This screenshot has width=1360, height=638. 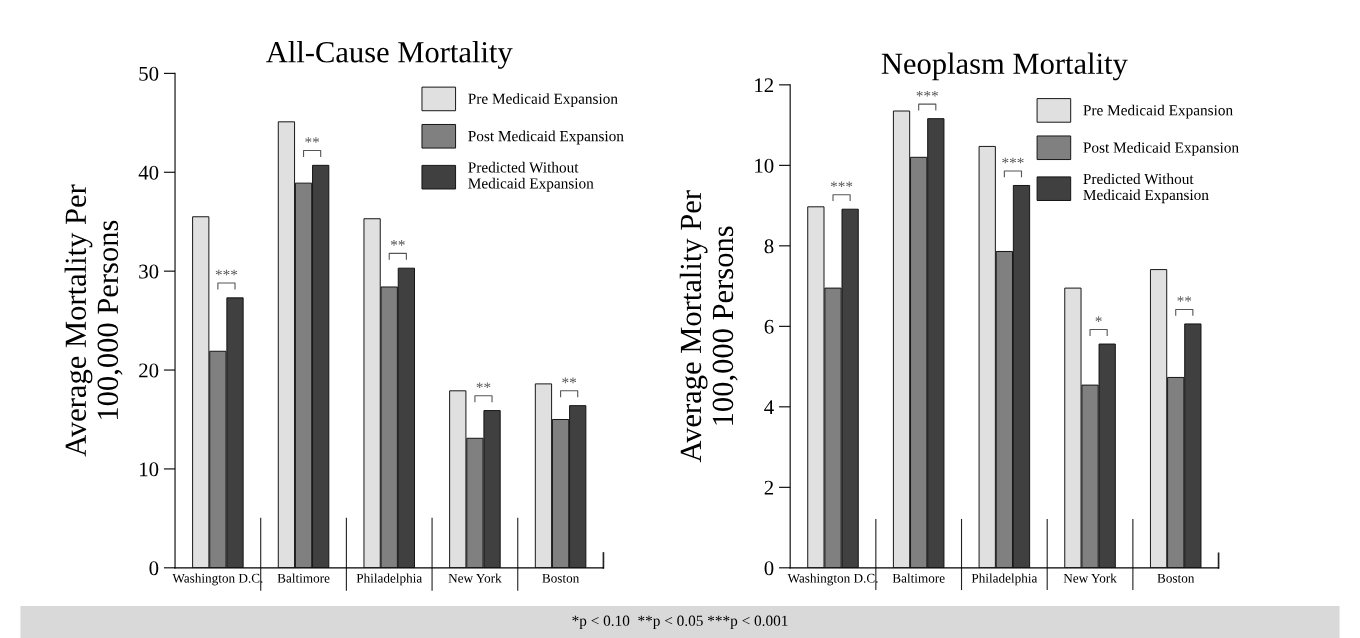 I want to click on y-tick-label: 6, so click(x=769, y=326).